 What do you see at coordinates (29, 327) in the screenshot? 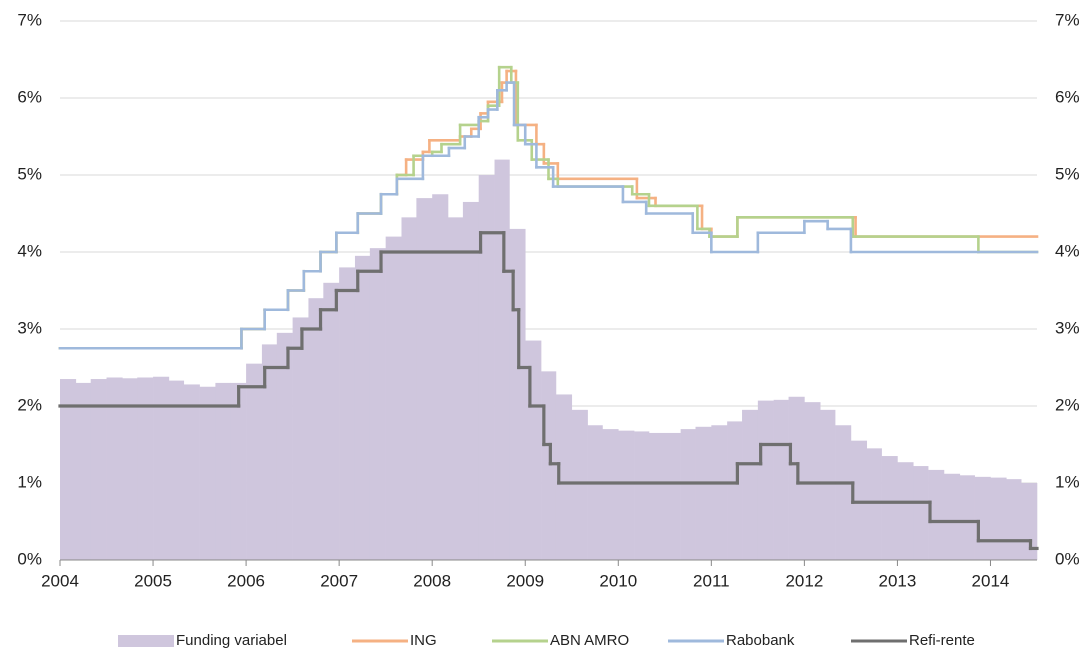
I see `y-tick-label: 3%` at bounding box center [29, 327].